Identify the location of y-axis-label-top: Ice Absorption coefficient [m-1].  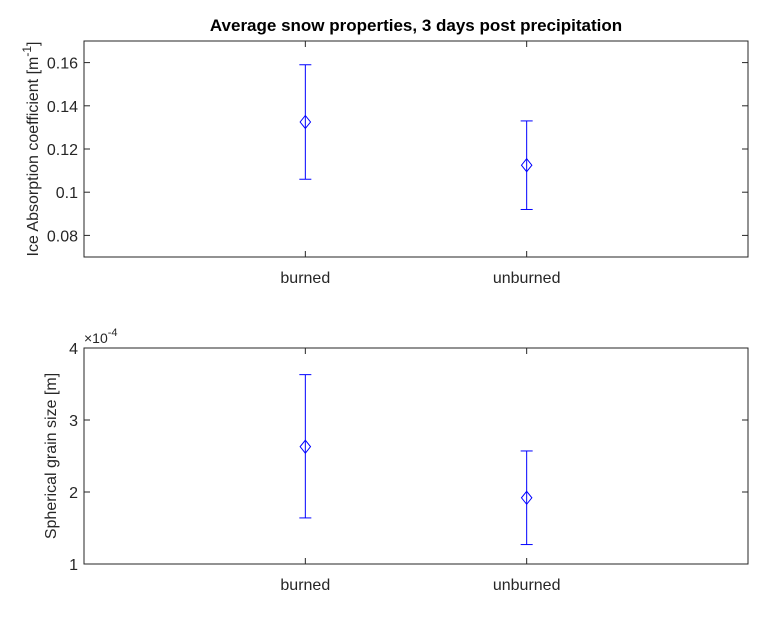
(31, 149).